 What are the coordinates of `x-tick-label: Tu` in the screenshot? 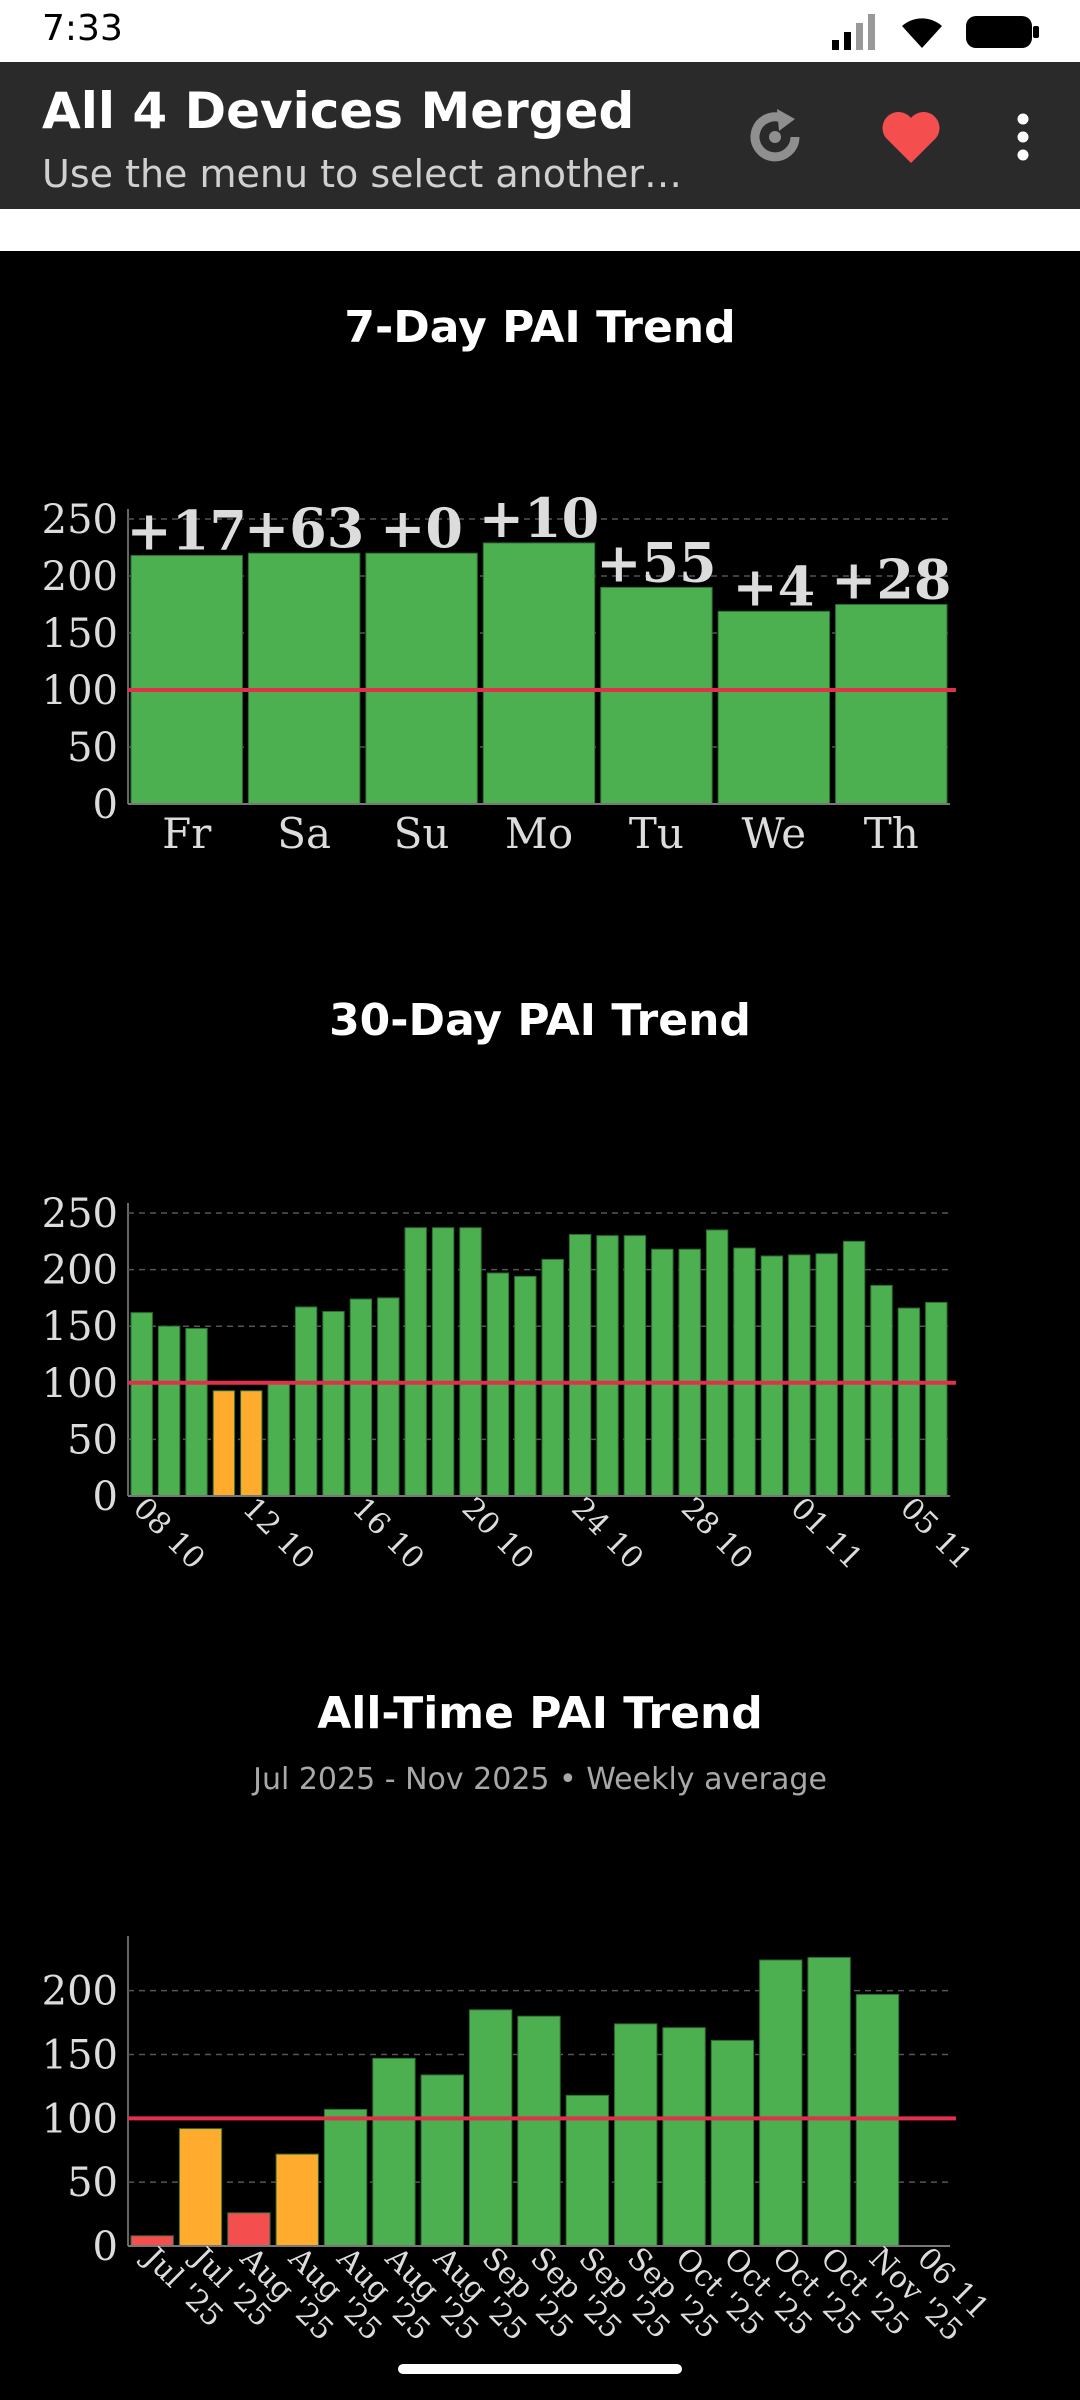 It's located at (656, 833).